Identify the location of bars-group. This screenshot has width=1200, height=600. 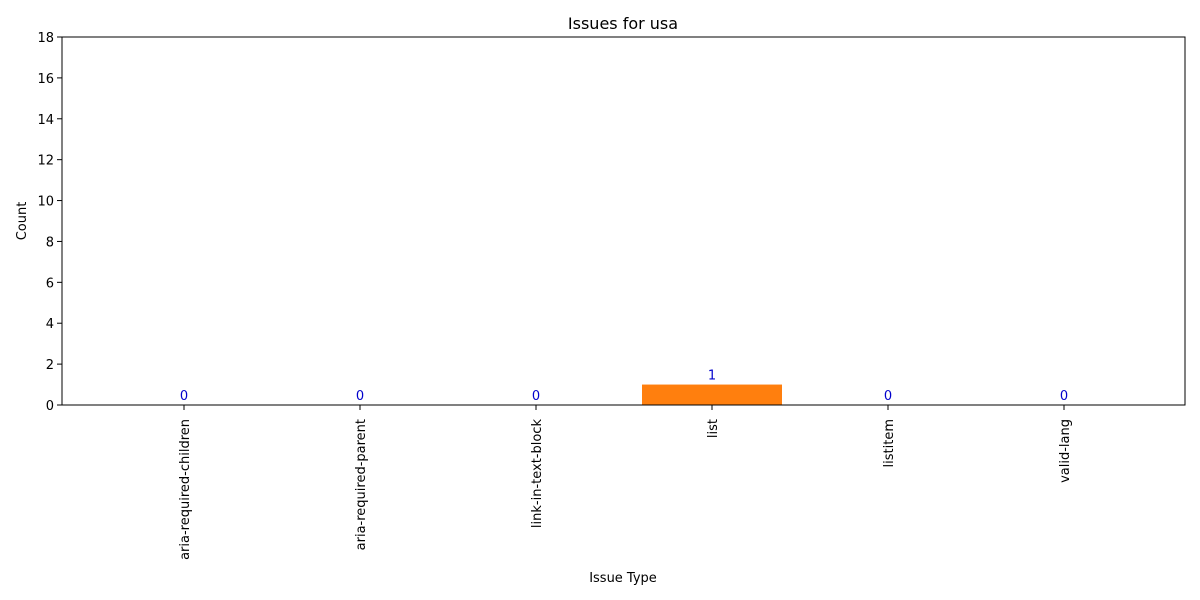
(712, 394).